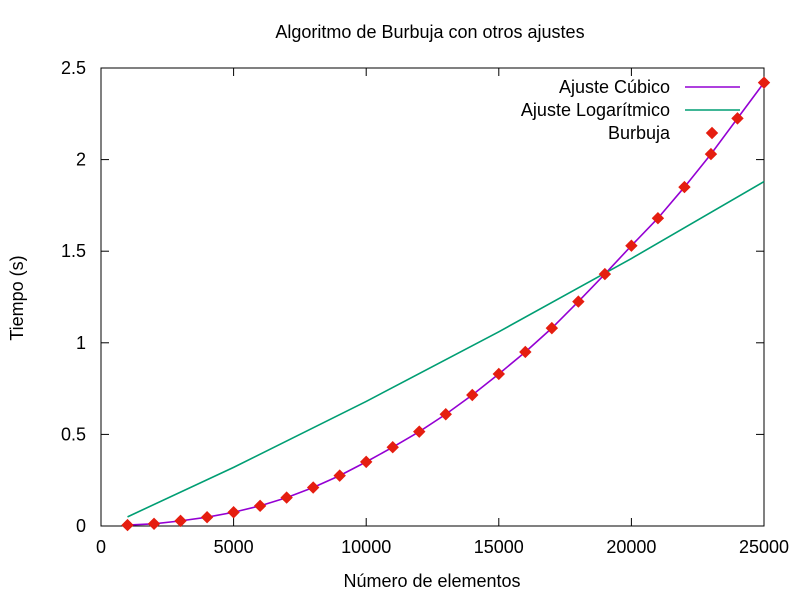 Image resolution: width=800 pixels, height=605 pixels. What do you see at coordinates (499, 547) in the screenshot?
I see `x-tick-label: 15000` at bounding box center [499, 547].